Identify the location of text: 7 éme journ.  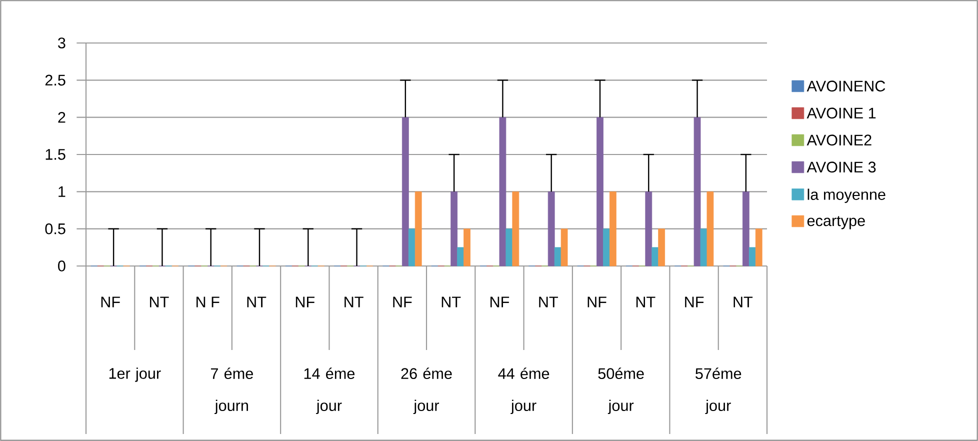
(232, 391).